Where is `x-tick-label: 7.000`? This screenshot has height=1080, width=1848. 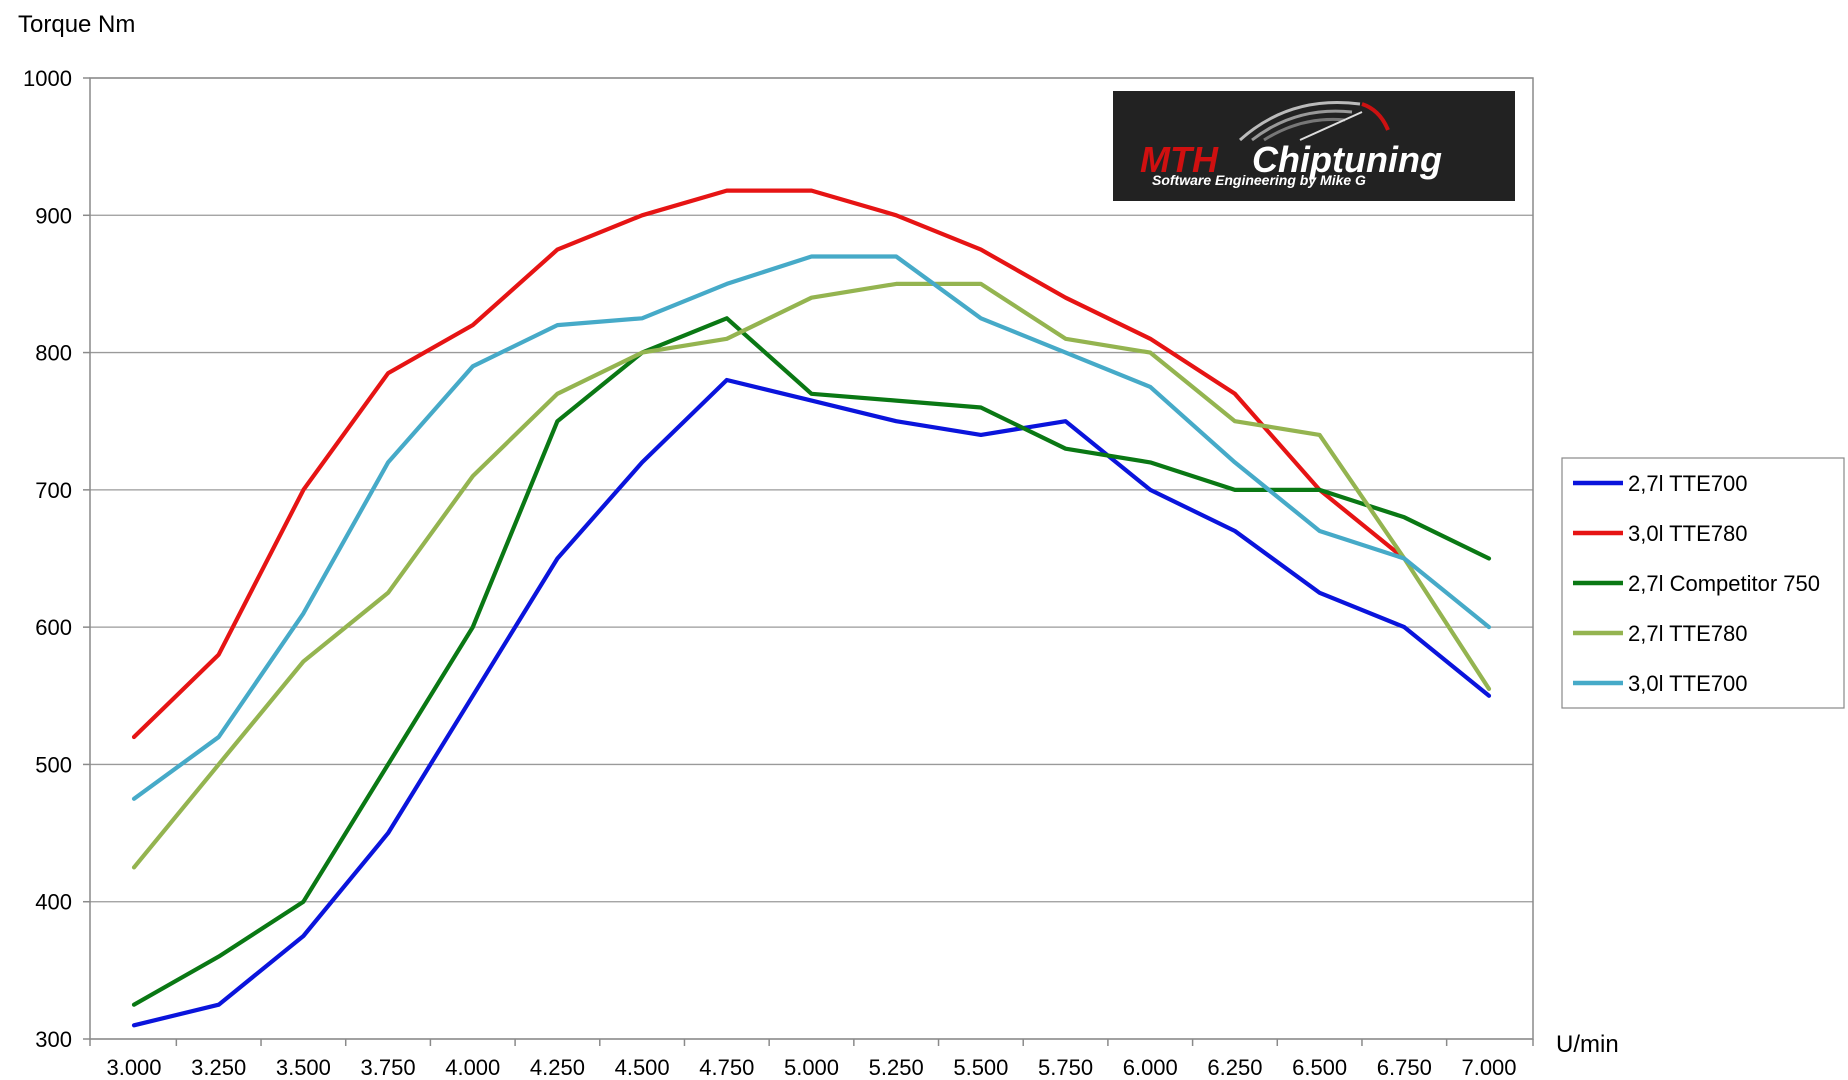 x-tick-label: 7.000 is located at coordinates (1488, 1067).